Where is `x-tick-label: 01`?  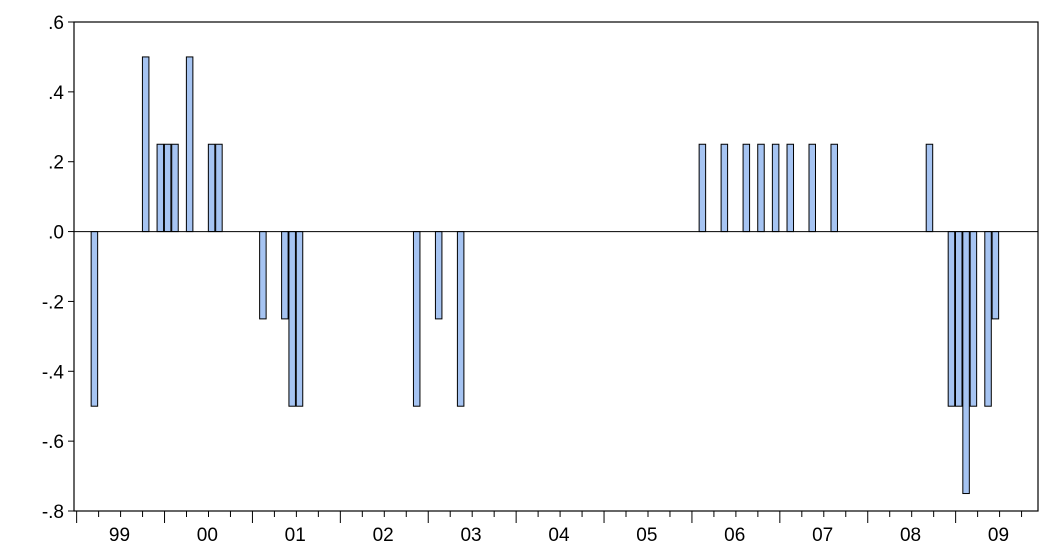
x-tick-label: 01 is located at coordinates (295, 535).